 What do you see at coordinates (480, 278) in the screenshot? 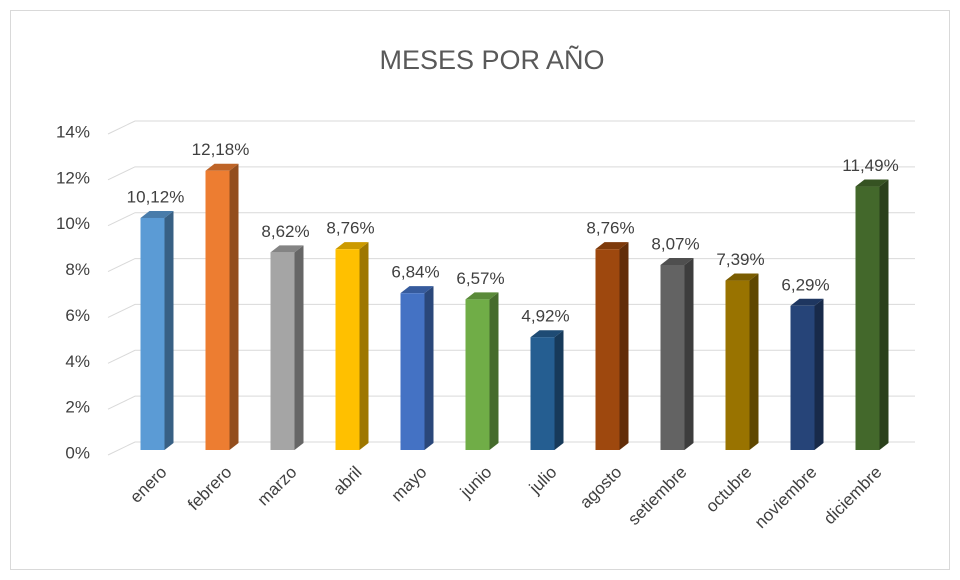
I see `data-label: 6,57%` at bounding box center [480, 278].